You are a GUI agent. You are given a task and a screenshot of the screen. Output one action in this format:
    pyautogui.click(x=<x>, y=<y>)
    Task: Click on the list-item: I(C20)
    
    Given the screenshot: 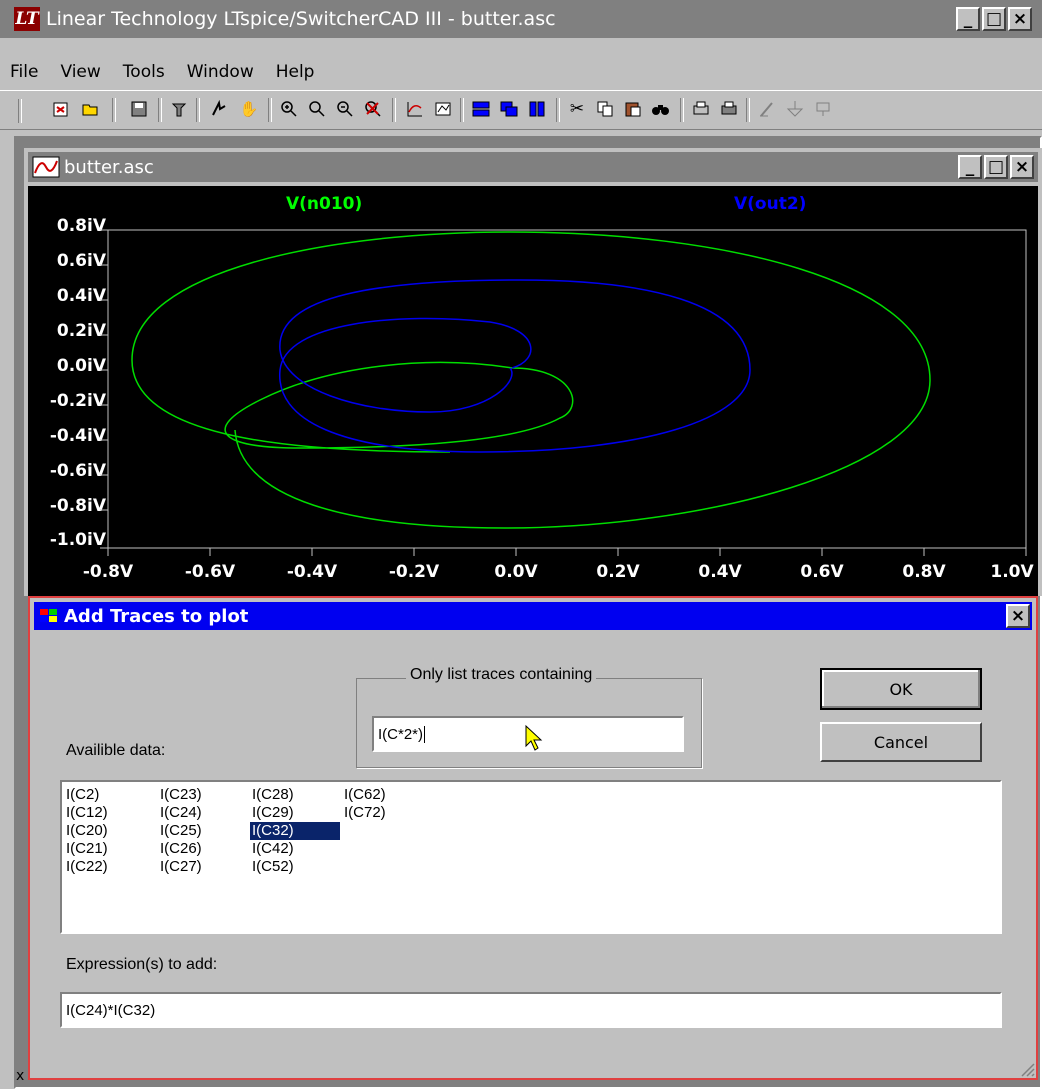 What is the action you would take?
    pyautogui.click(x=87, y=830)
    